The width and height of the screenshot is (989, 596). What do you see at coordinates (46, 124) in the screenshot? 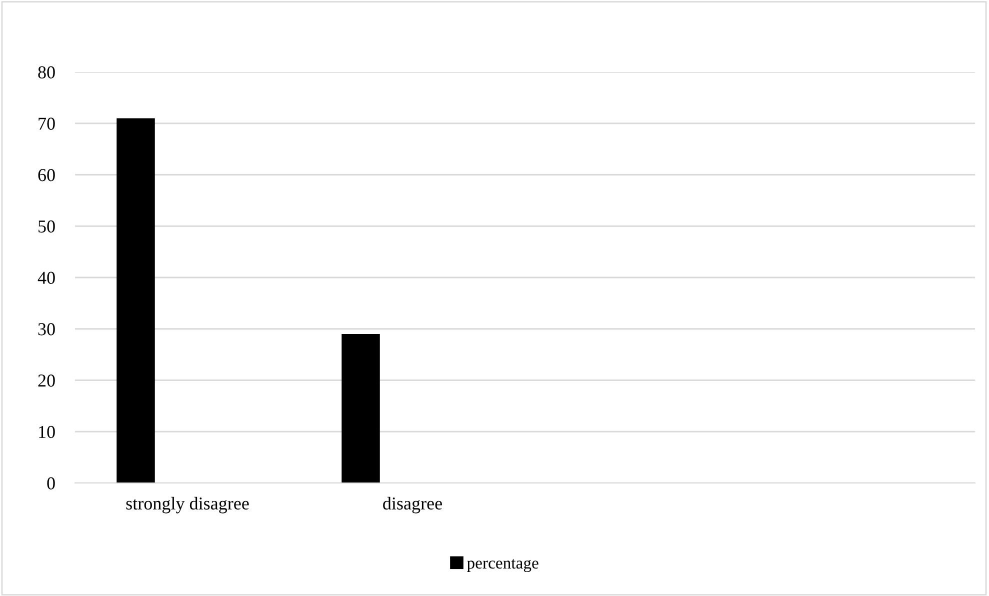
I see `y-tick-label: 70` at bounding box center [46, 124].